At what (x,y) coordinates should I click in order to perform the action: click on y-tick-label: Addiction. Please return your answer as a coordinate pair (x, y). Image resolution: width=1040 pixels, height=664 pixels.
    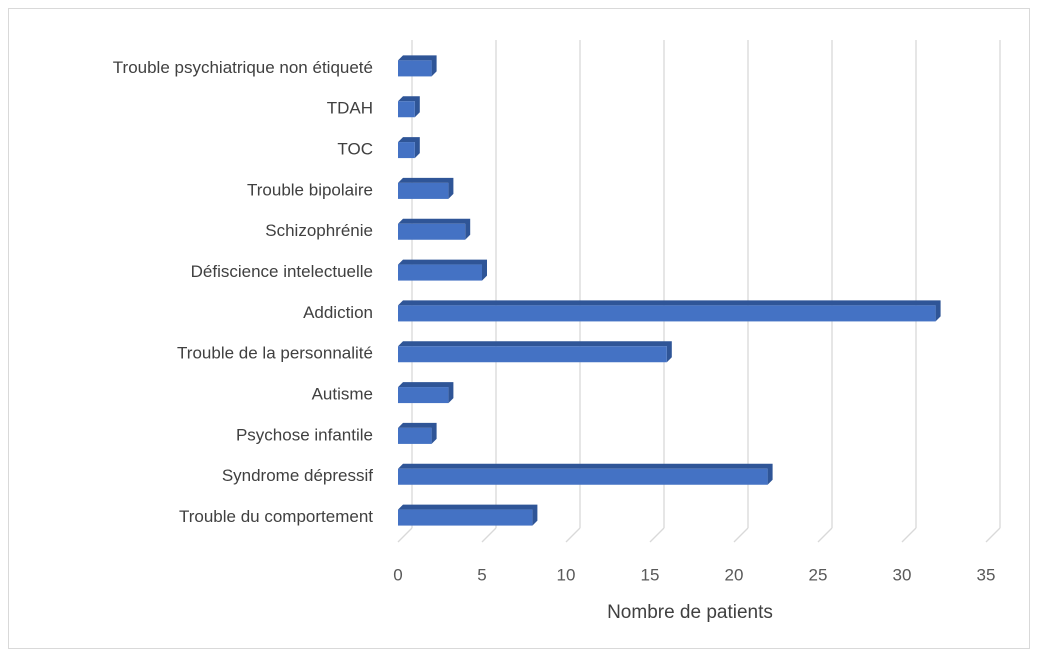
    Looking at the image, I should click on (338, 312).